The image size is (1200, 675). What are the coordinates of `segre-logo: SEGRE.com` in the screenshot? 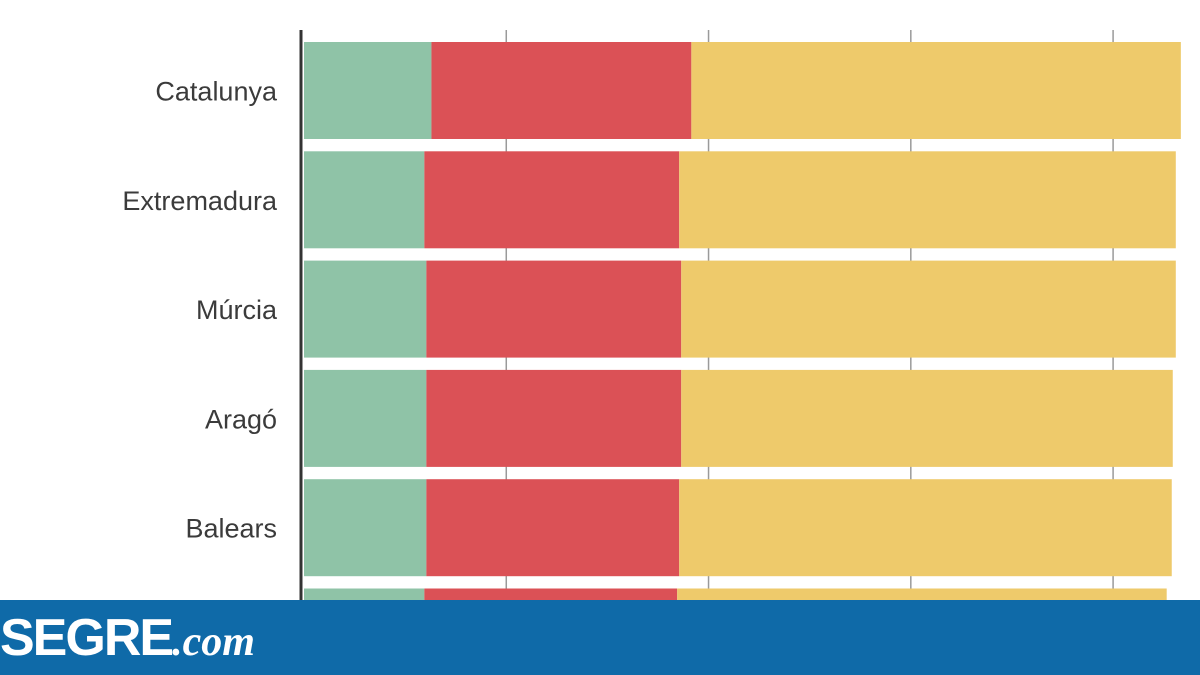 It's located at (127, 638).